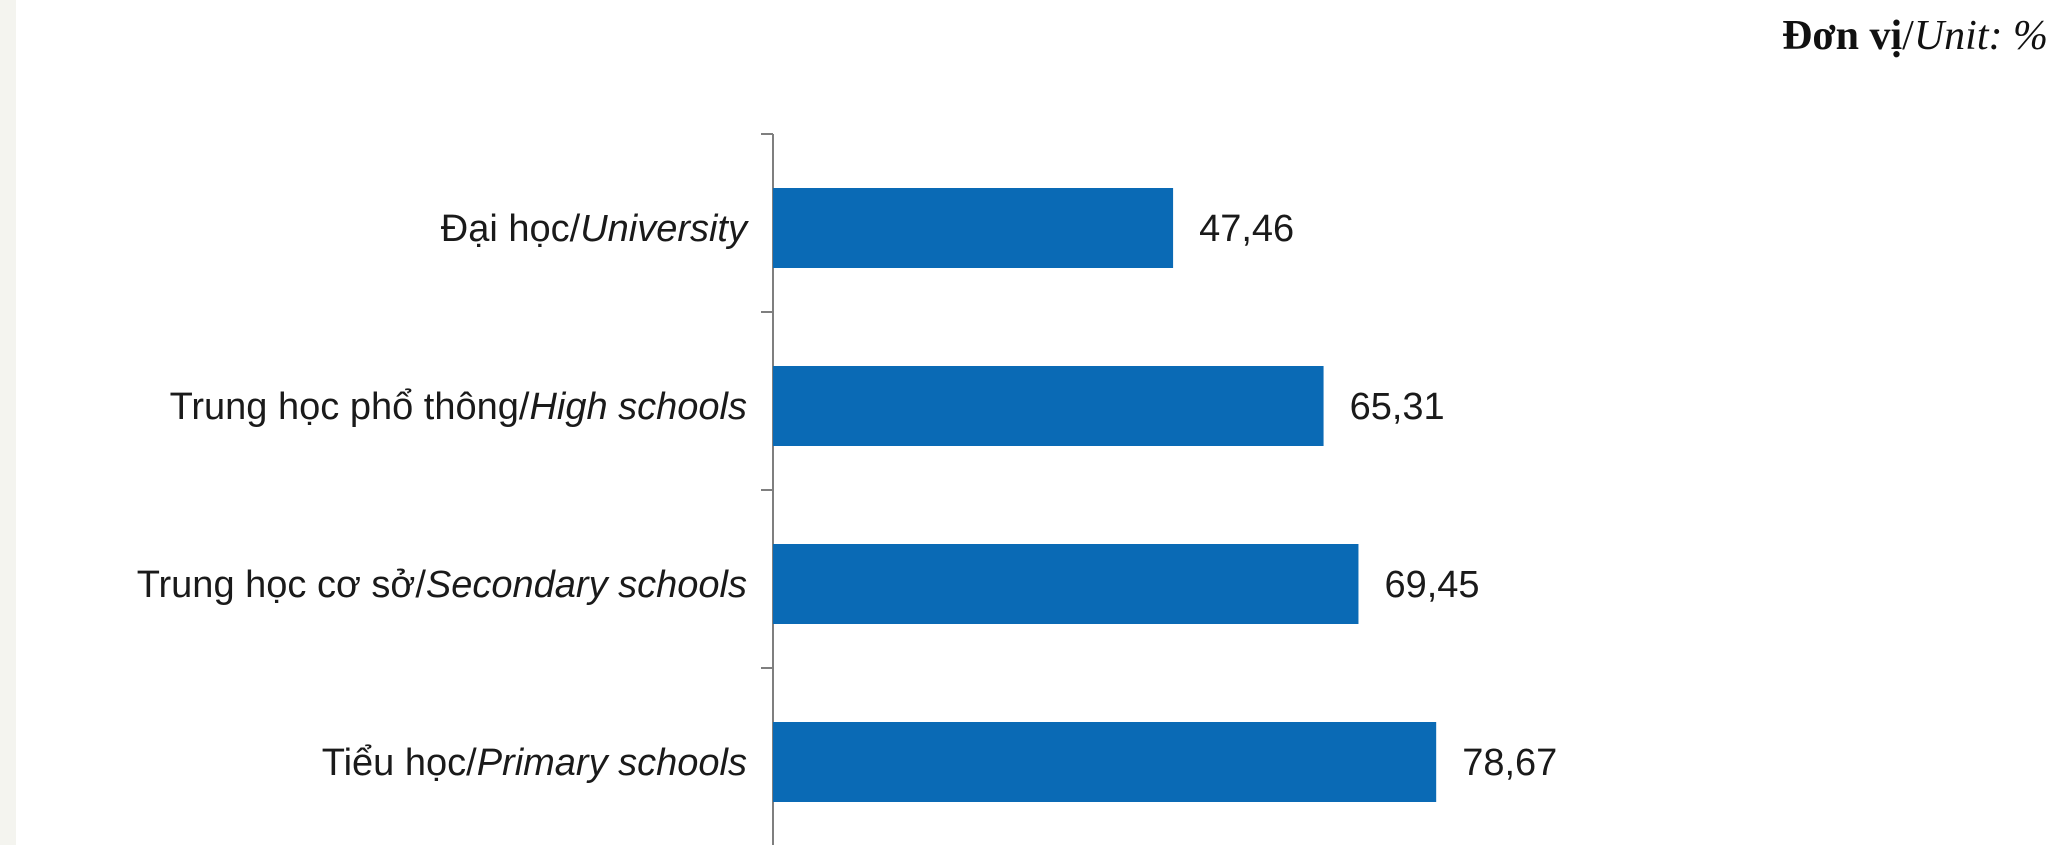 The width and height of the screenshot is (2056, 845). I want to click on unit-caption-en: Unit: %, so click(1980, 36).